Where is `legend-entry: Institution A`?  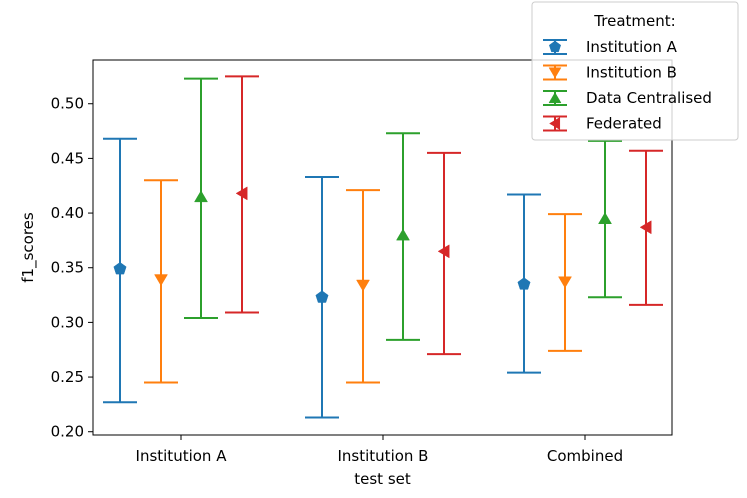 legend-entry: Institution A is located at coordinates (610, 47).